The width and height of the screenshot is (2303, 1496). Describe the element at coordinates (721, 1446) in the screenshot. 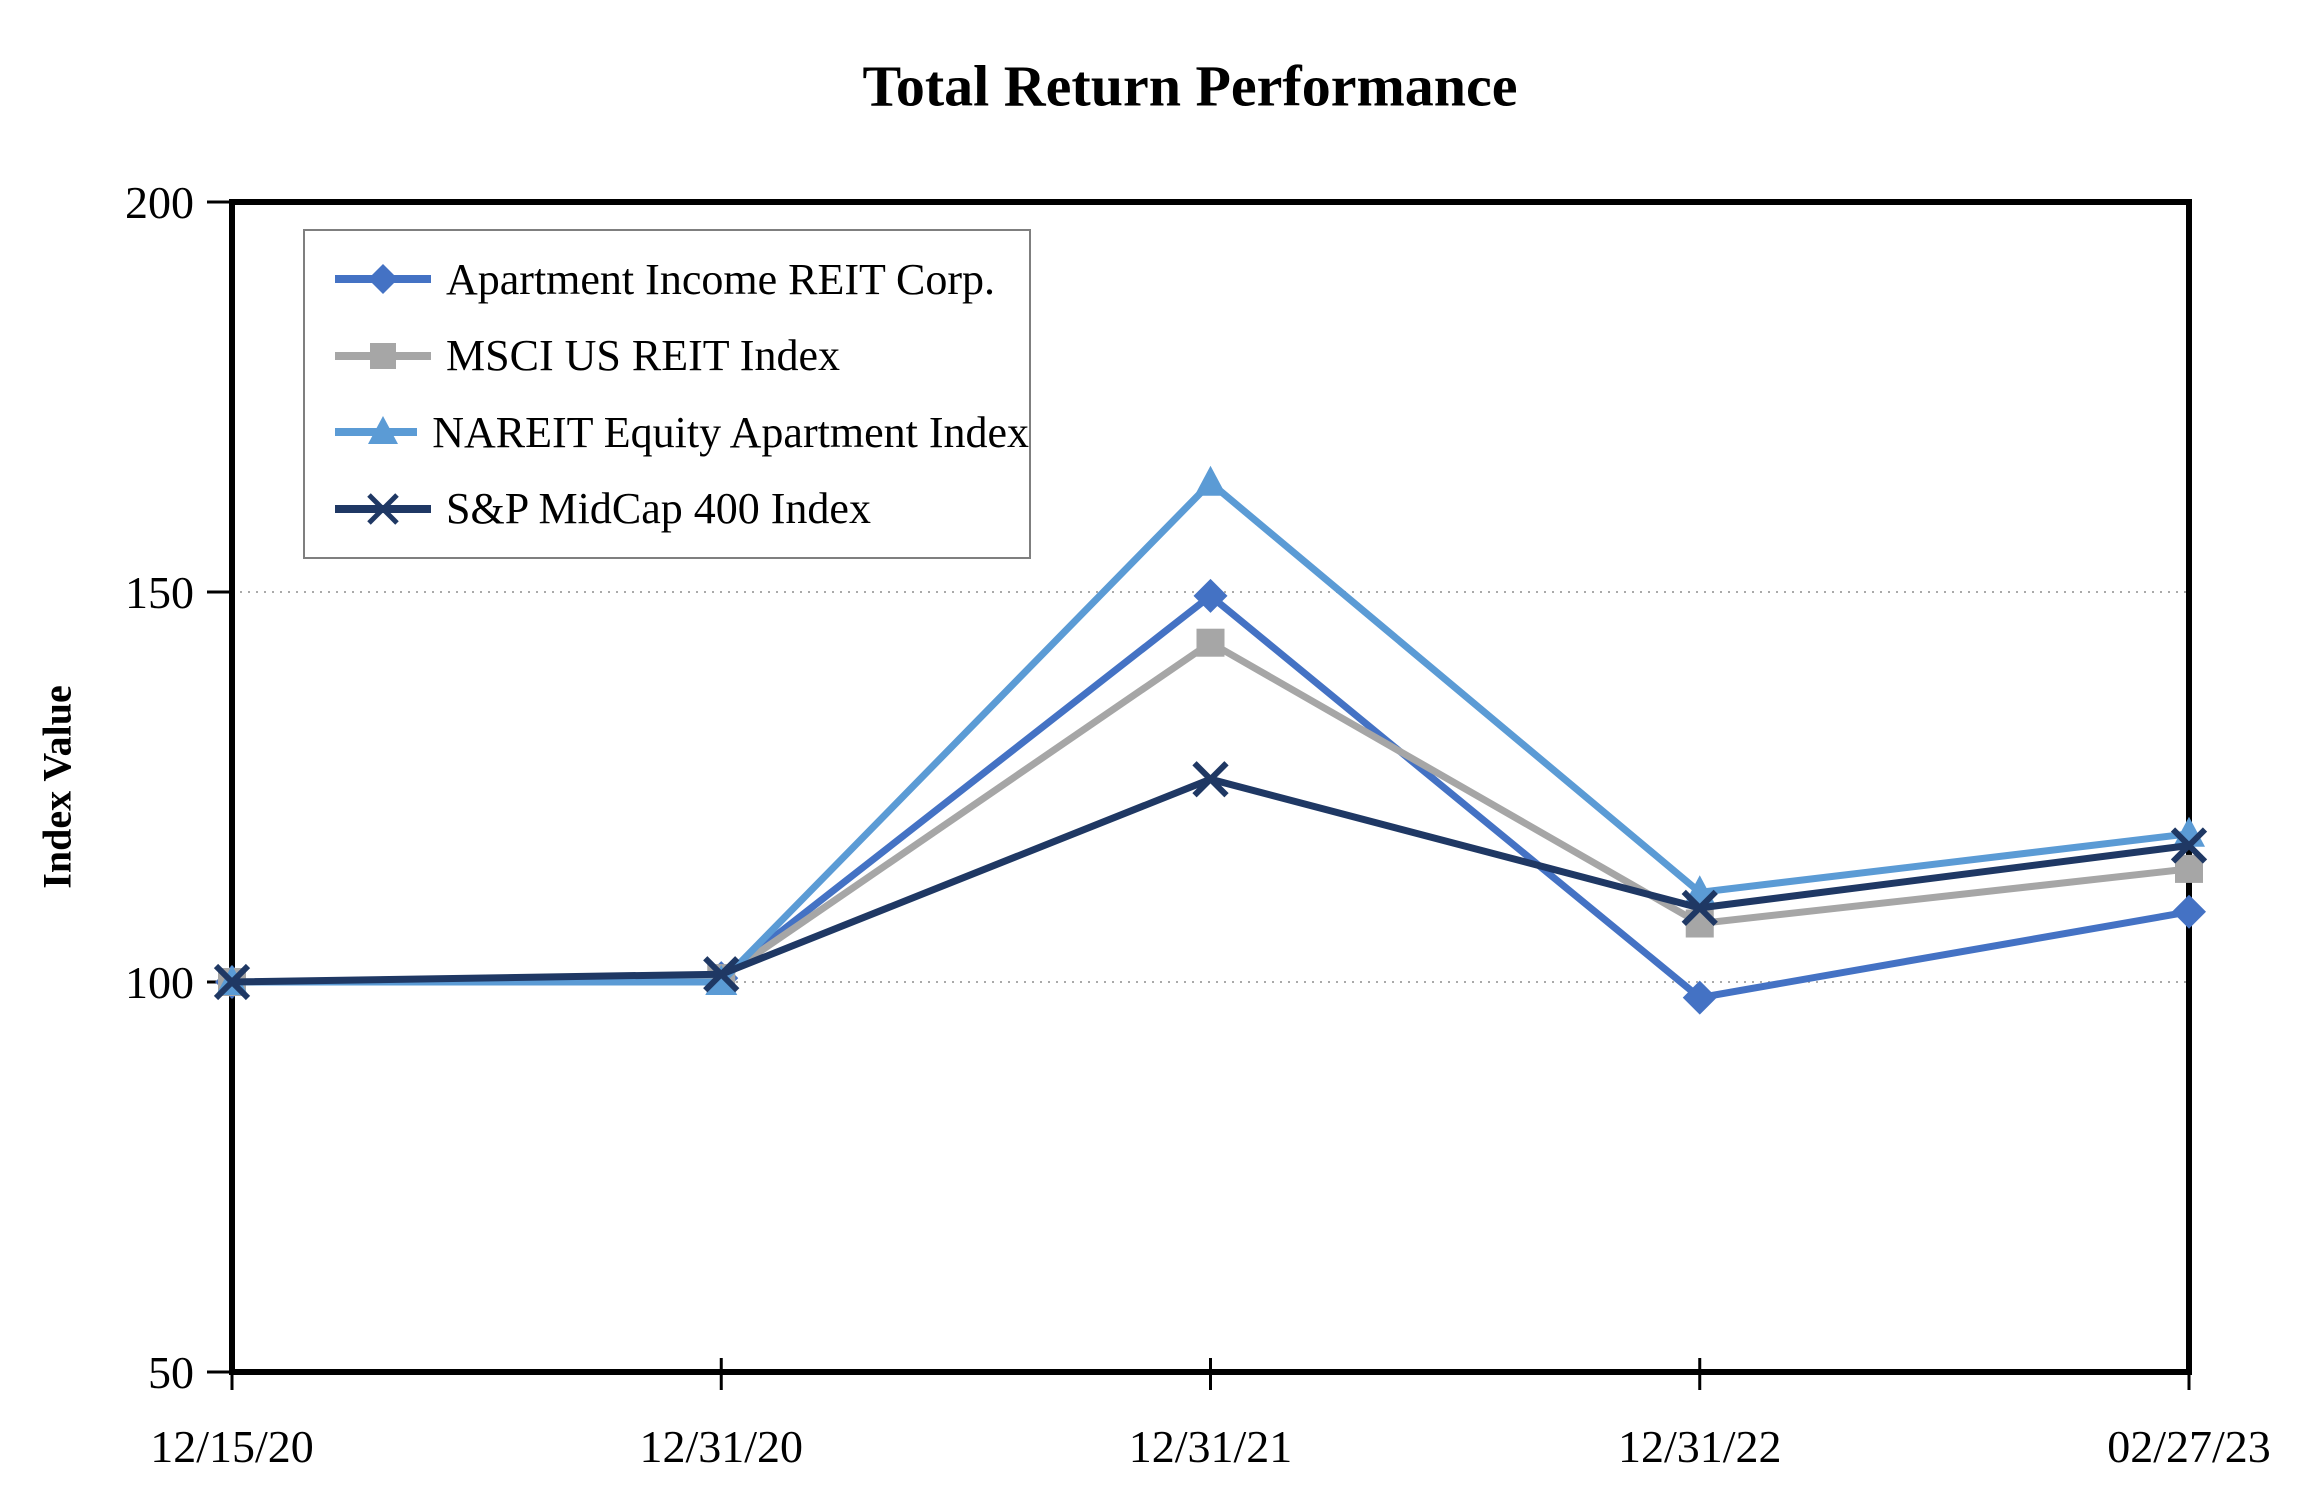

I see `x-tick-label: 12/31/20` at that location.